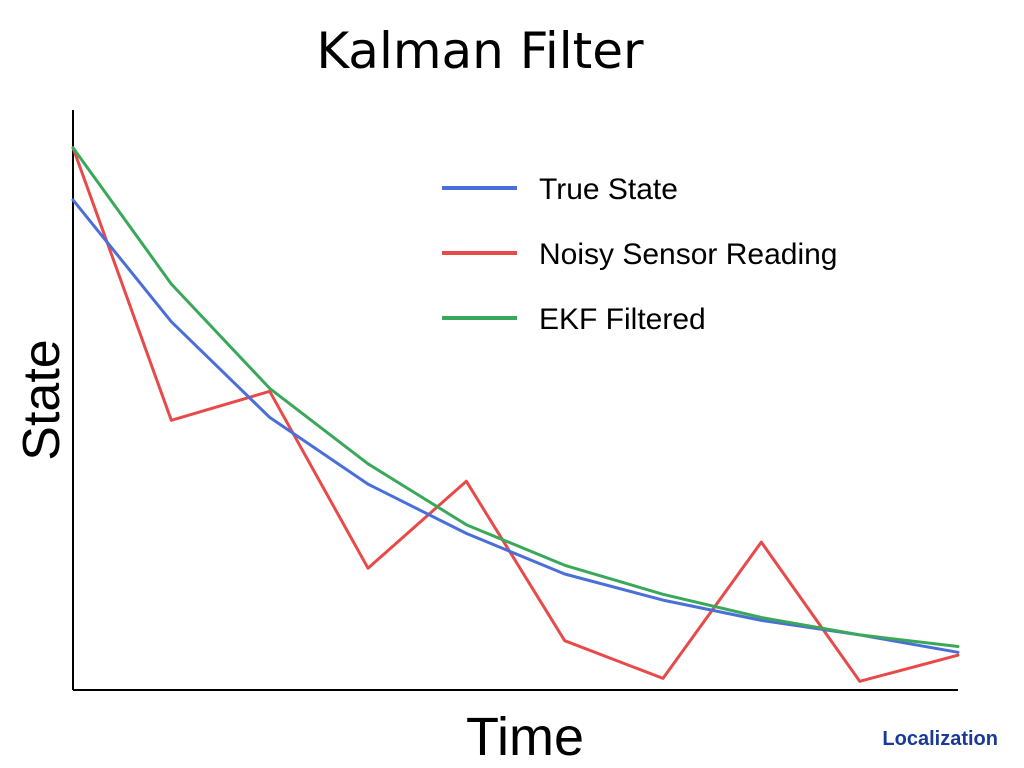  What do you see at coordinates (42, 400) in the screenshot?
I see `y-axis-label: State` at bounding box center [42, 400].